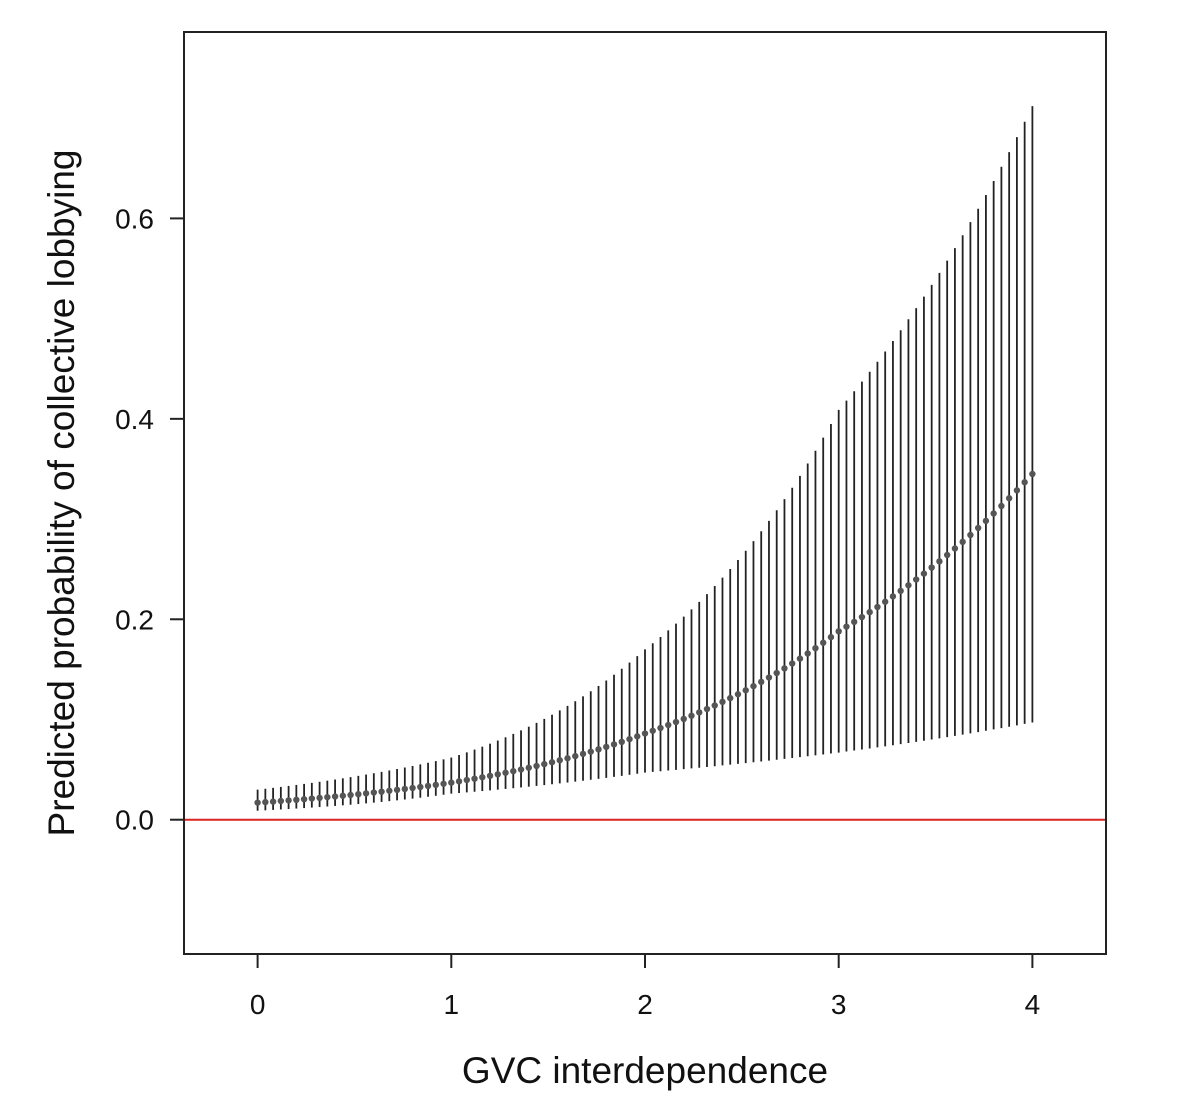  Describe the element at coordinates (134, 619) in the screenshot. I see `y-tick-label: 0.2` at that location.